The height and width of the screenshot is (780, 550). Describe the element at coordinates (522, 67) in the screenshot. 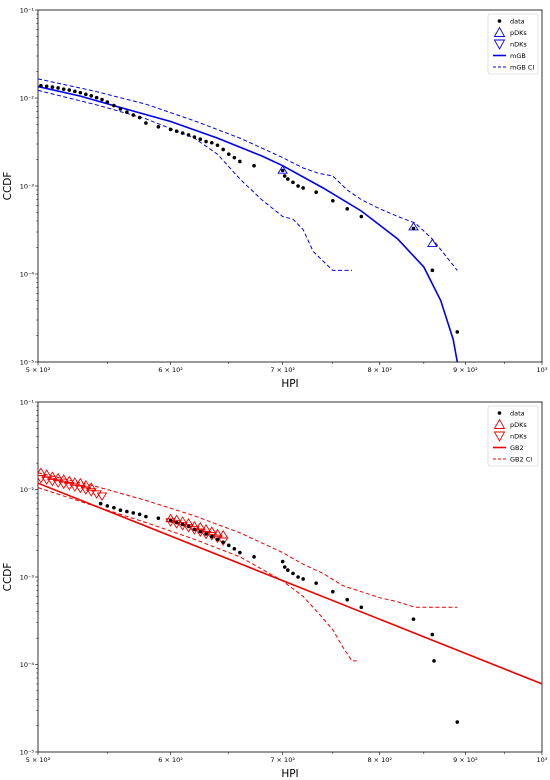

I see `legend-label: mGB CI` at that location.